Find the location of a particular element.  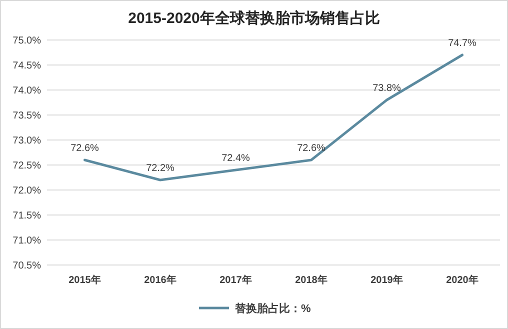

x-tick-label: 2015年 is located at coordinates (84, 280).